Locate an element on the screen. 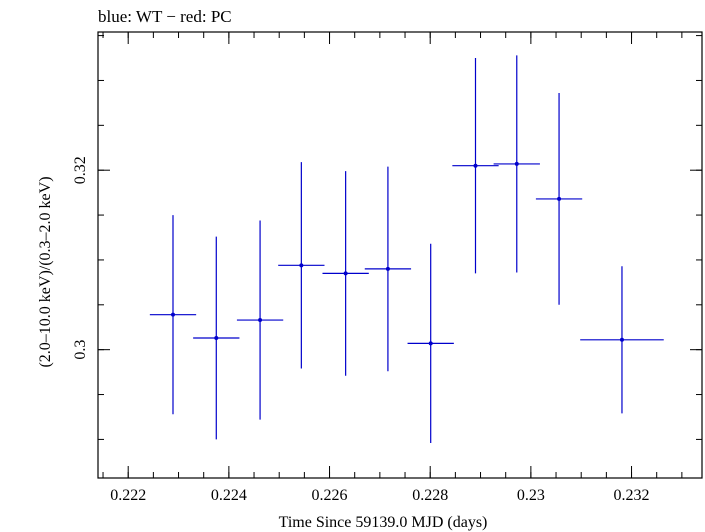 This screenshot has height=532, width=705. x-tick-label: 0.222 is located at coordinates (128, 495).